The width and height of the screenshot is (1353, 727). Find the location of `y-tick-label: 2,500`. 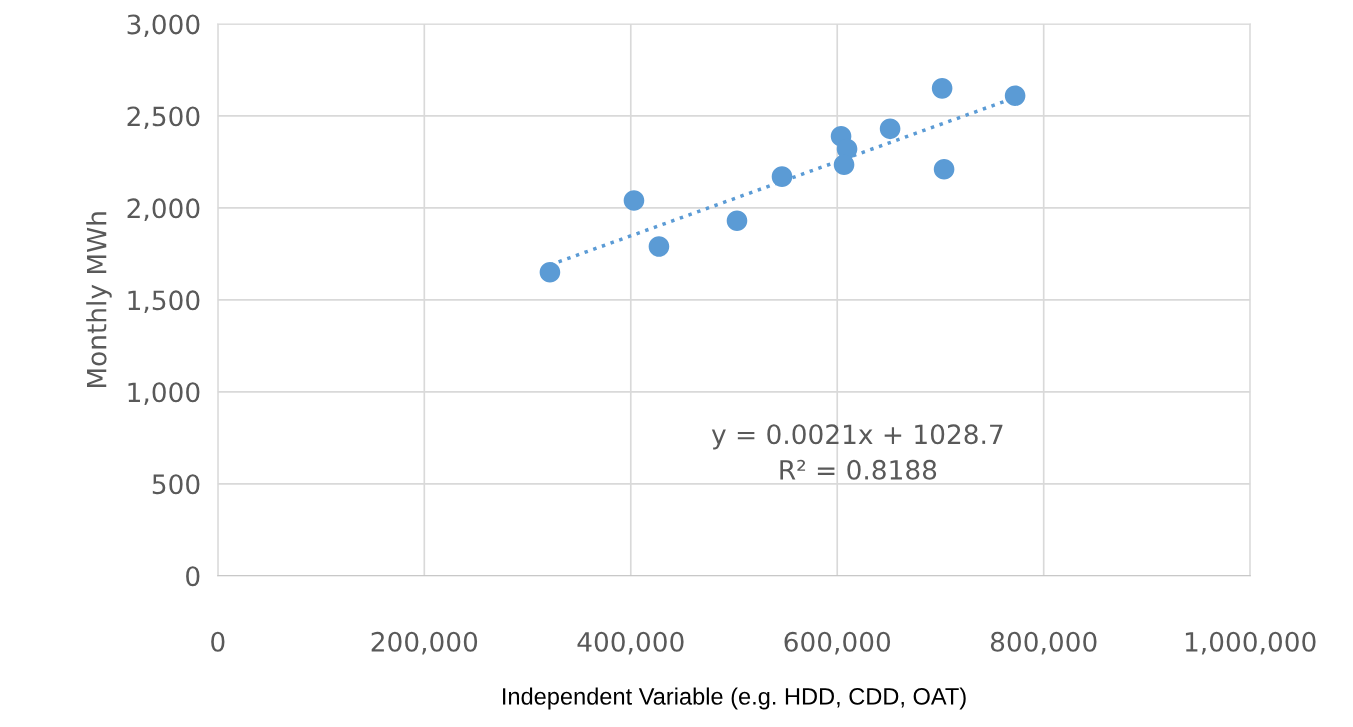

y-tick-label: 2,500 is located at coordinates (163, 118).